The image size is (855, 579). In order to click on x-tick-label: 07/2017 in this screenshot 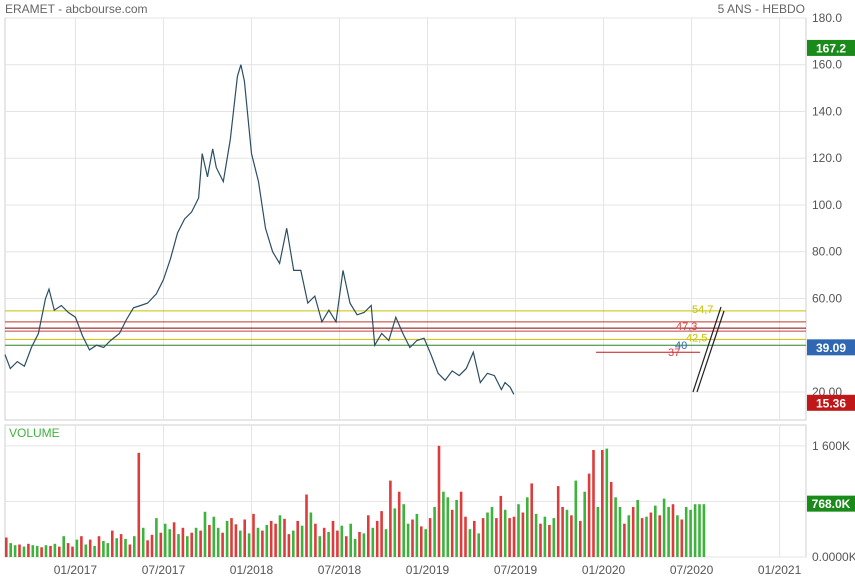, I will do `click(164, 570)`.